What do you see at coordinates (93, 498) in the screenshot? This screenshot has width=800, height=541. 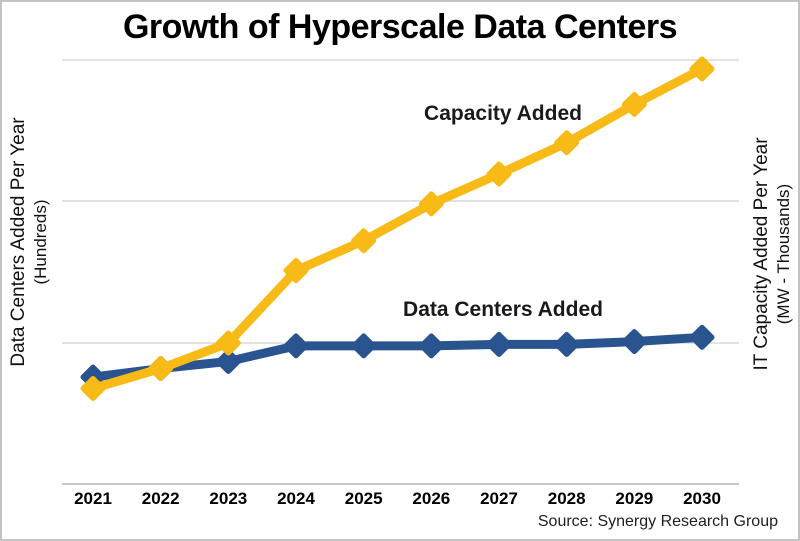 I see `x-tick-label-2021: 2021` at bounding box center [93, 498].